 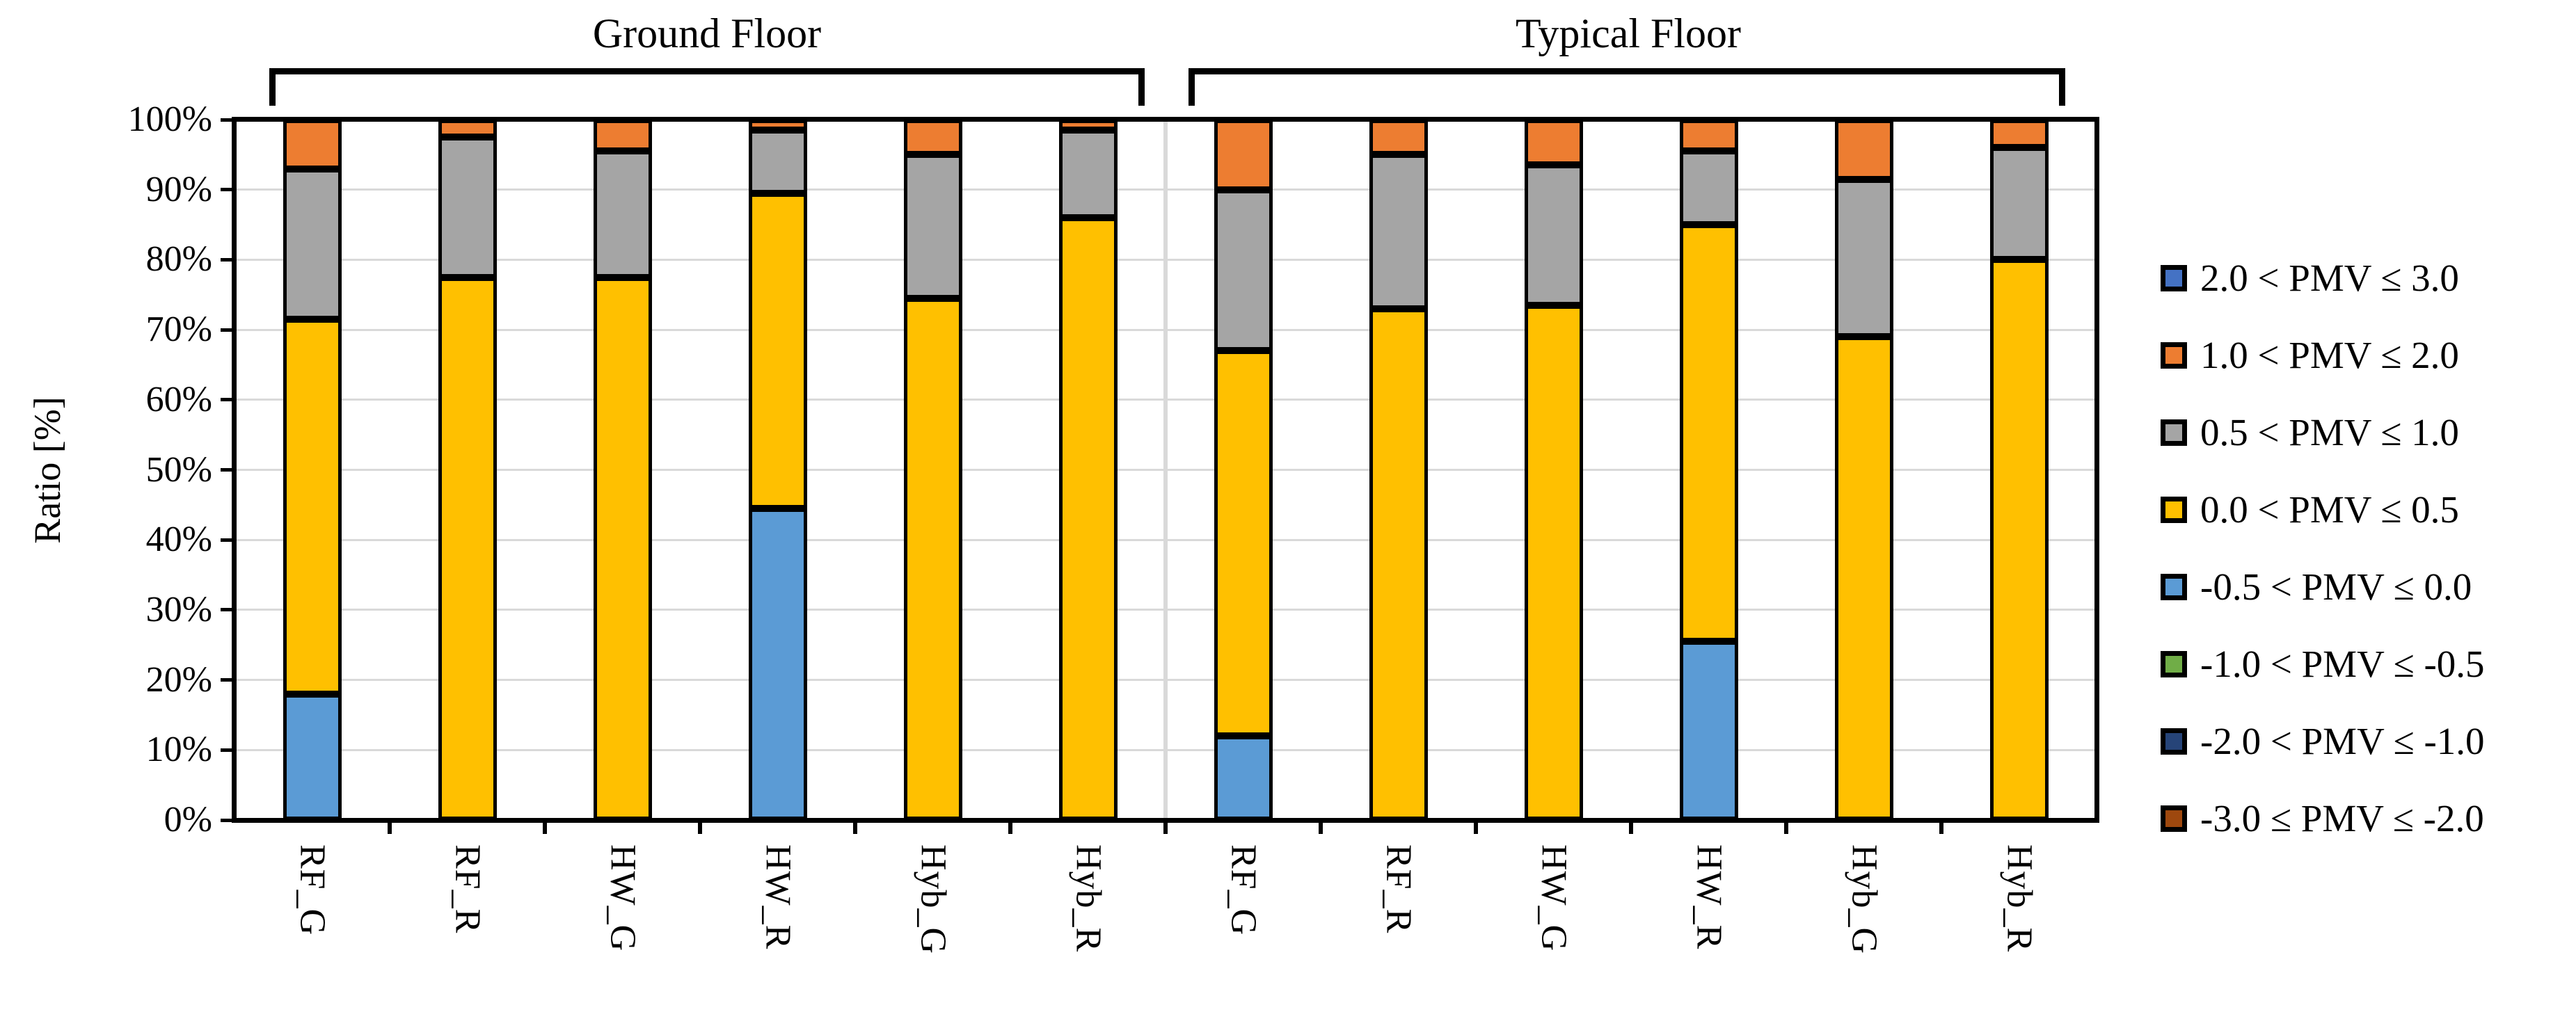 What do you see at coordinates (2329, 509) in the screenshot?
I see `legend-label: 0.0 < PMV ≤ 0.5` at bounding box center [2329, 509].